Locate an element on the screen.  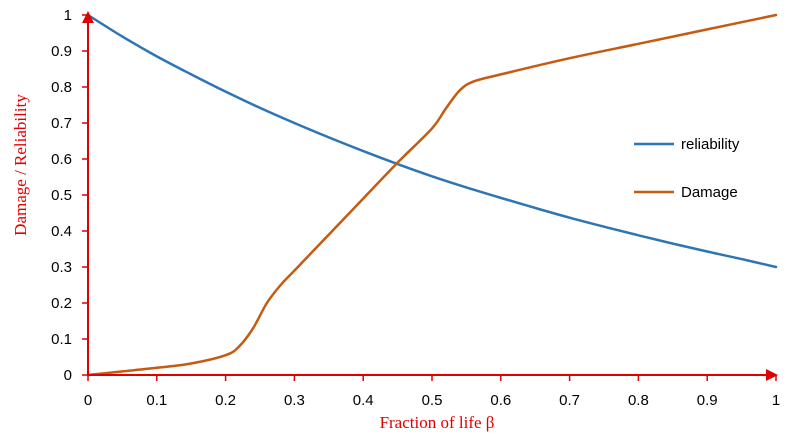
y-tick-labels: 0 0.1 0.2 0.3 0.4 0.5 0.6 0.7 0.8 0.9 1 is located at coordinates (61, 195).